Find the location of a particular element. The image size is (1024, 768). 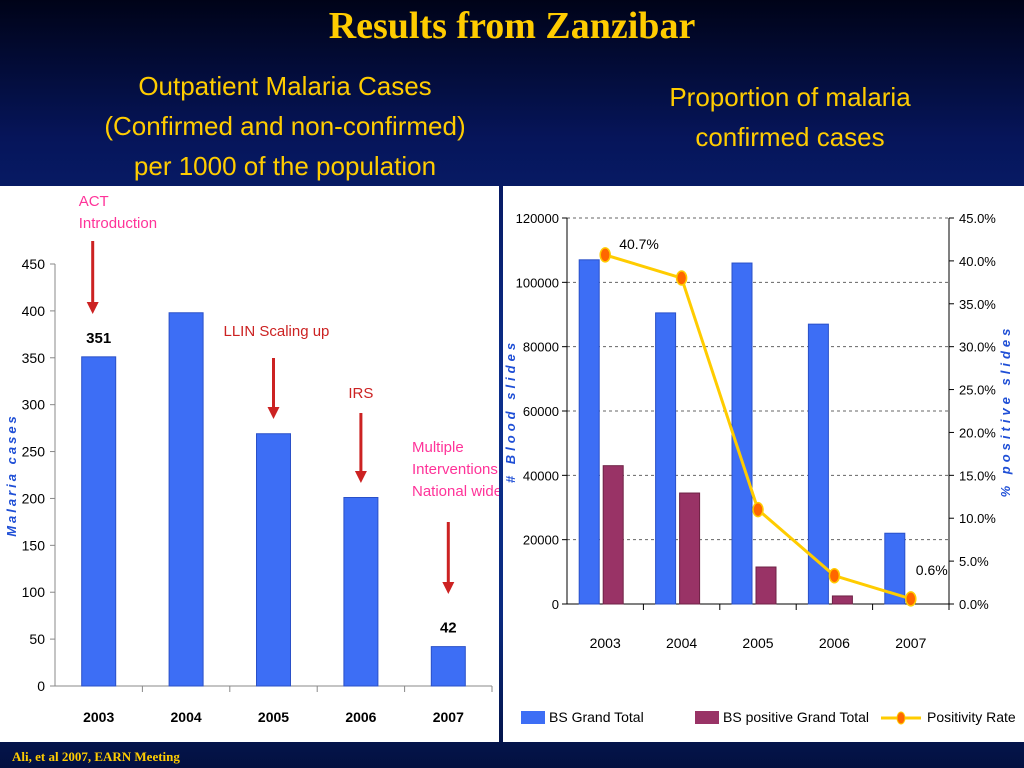

left-heading-line: Outpatient Malaria Cases is located at coordinates (285, 86).